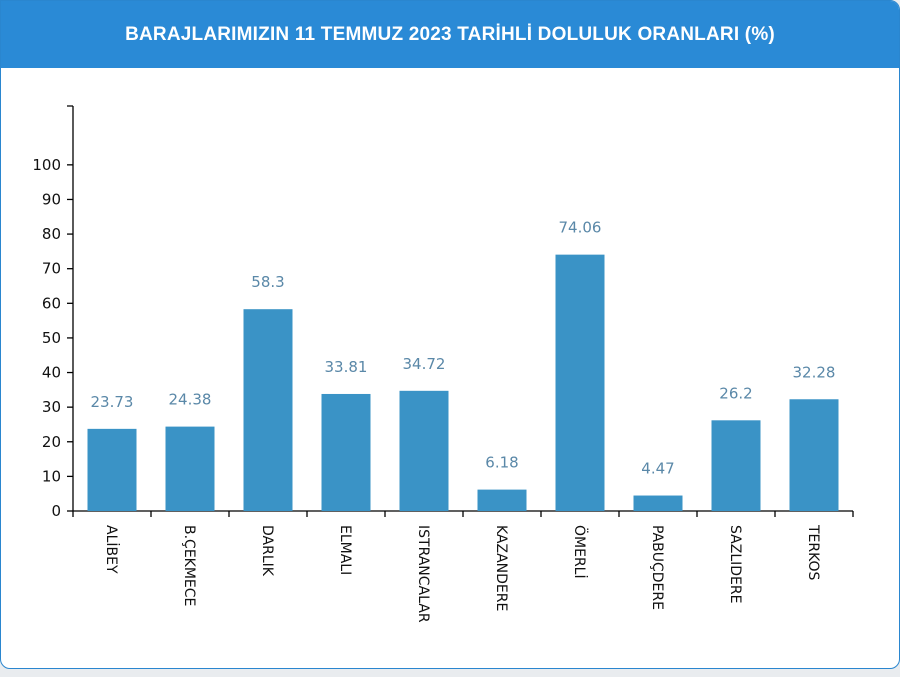 Image resolution: width=900 pixels, height=677 pixels. I want to click on x-tick-label: KAZANDERE, so click(501, 568).